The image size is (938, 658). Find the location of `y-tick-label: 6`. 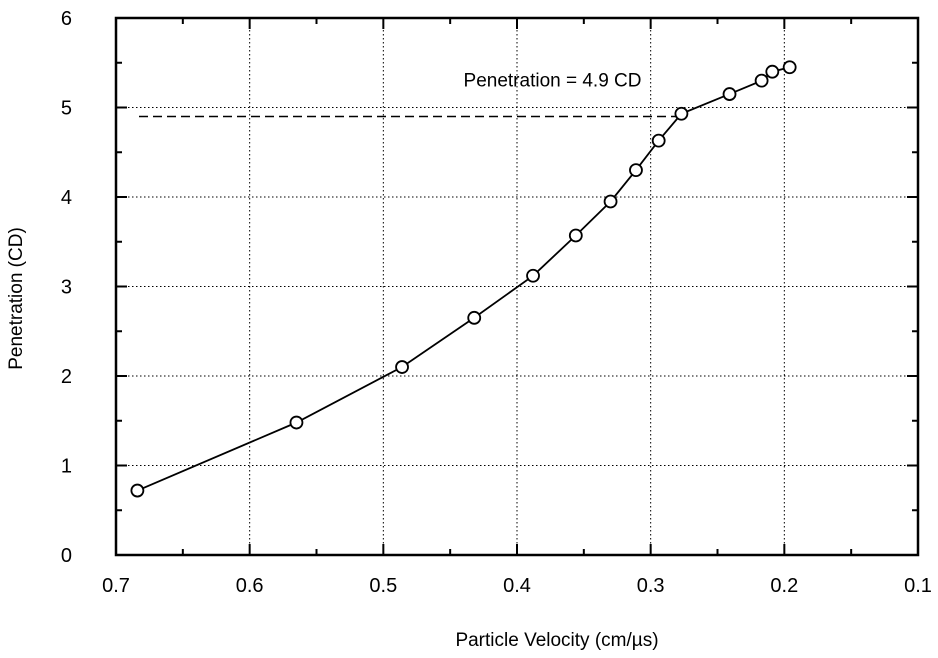

y-tick-label: 6 is located at coordinates (66, 19).